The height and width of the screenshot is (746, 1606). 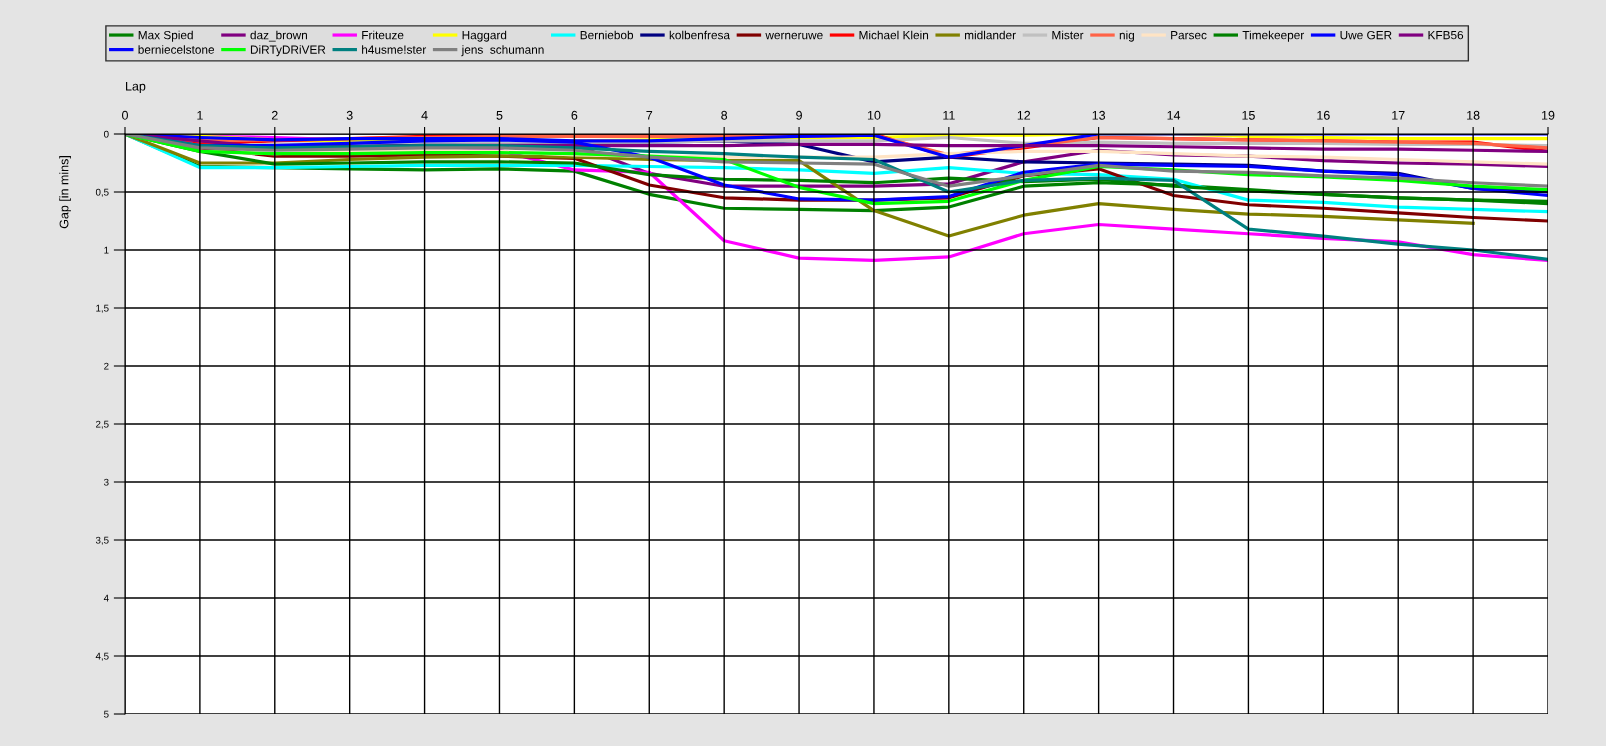 I want to click on legend-label: KFB56, so click(x=1446, y=35).